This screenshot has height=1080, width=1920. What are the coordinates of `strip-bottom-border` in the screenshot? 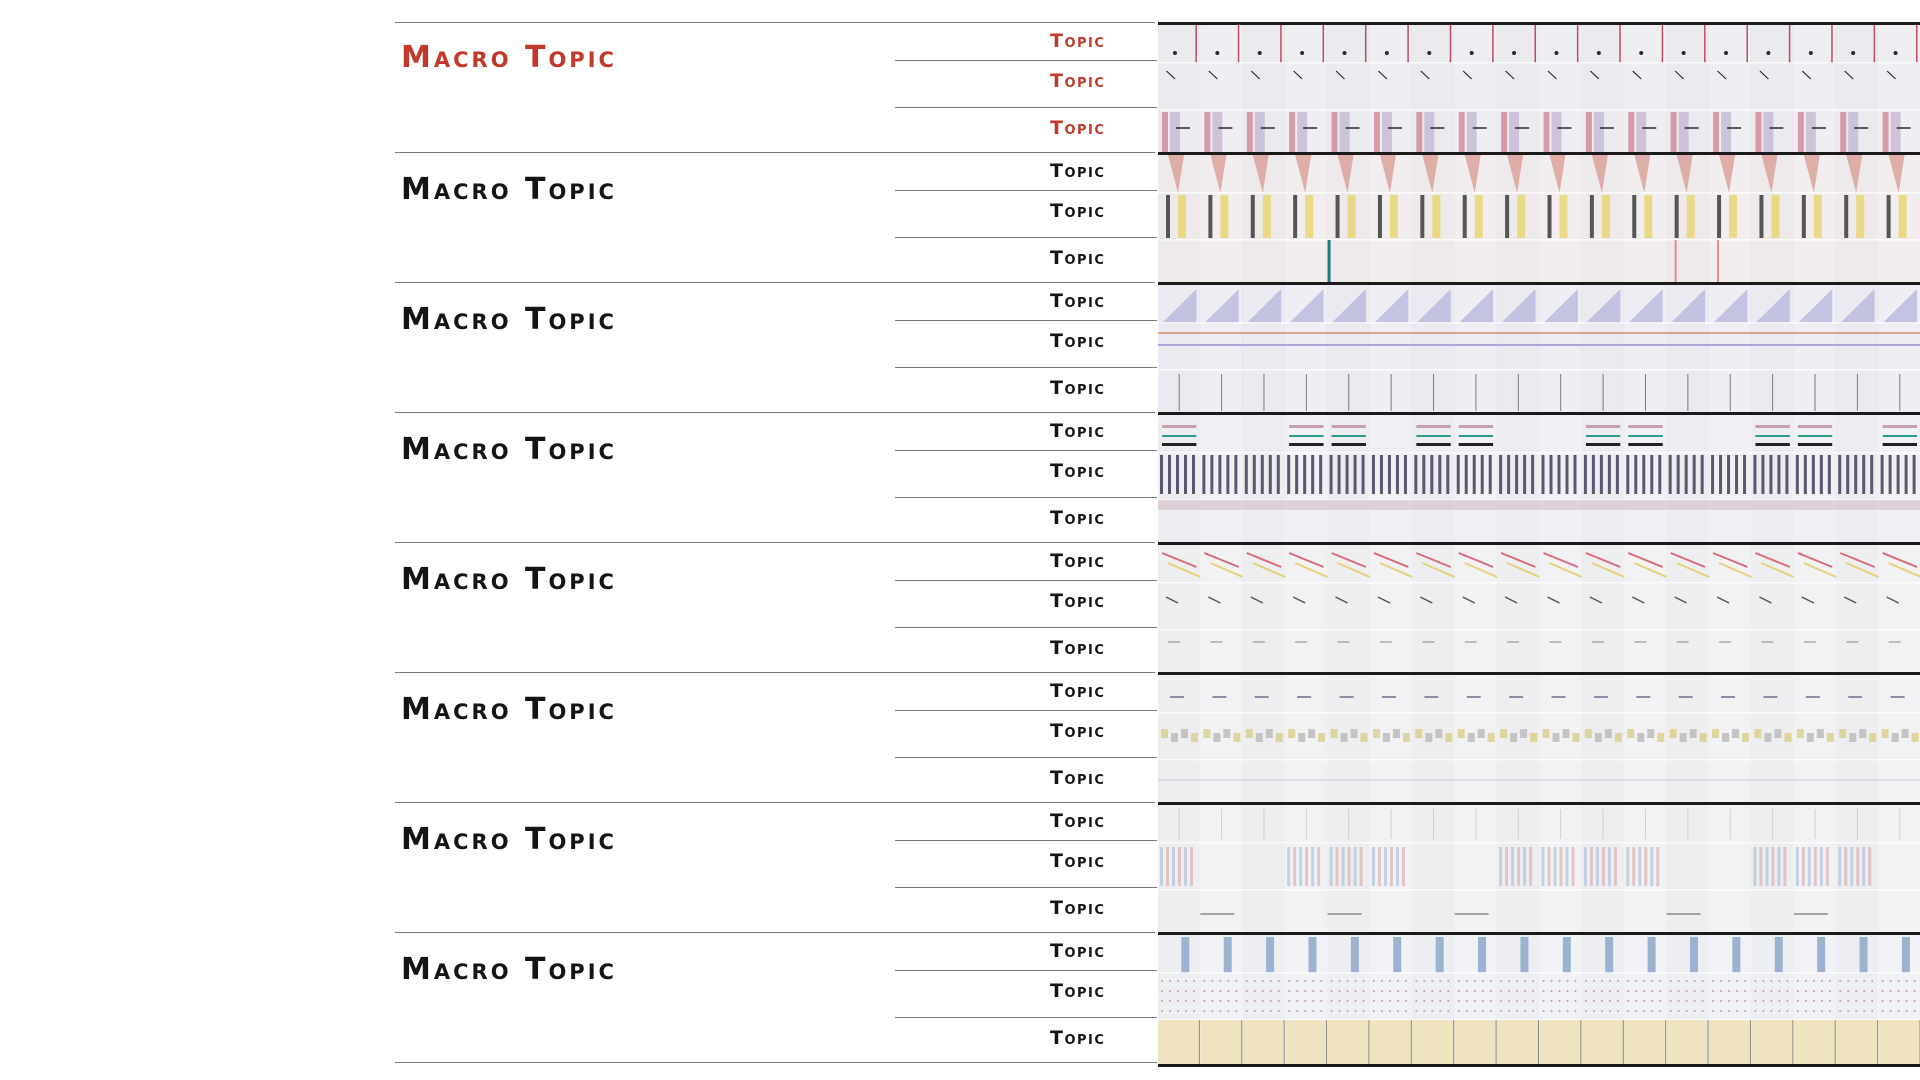 It's located at (1539, 1065).